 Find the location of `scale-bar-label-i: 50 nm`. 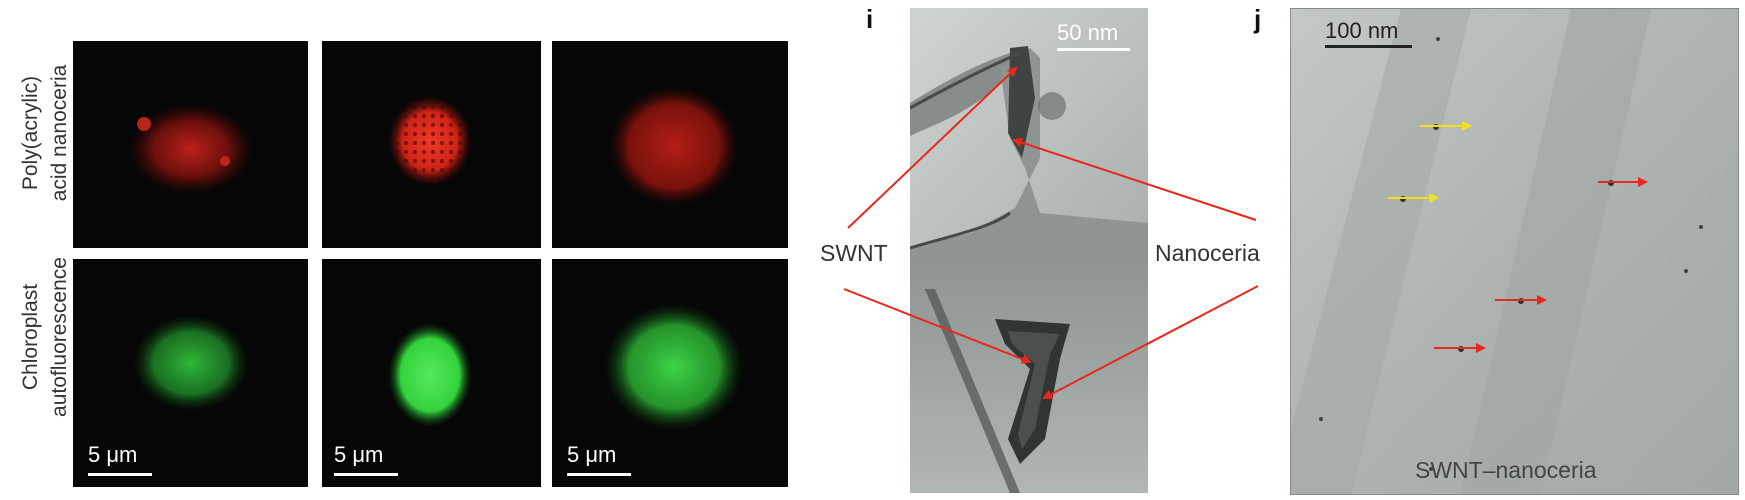

scale-bar-label-i: 50 nm is located at coordinates (1088, 32).